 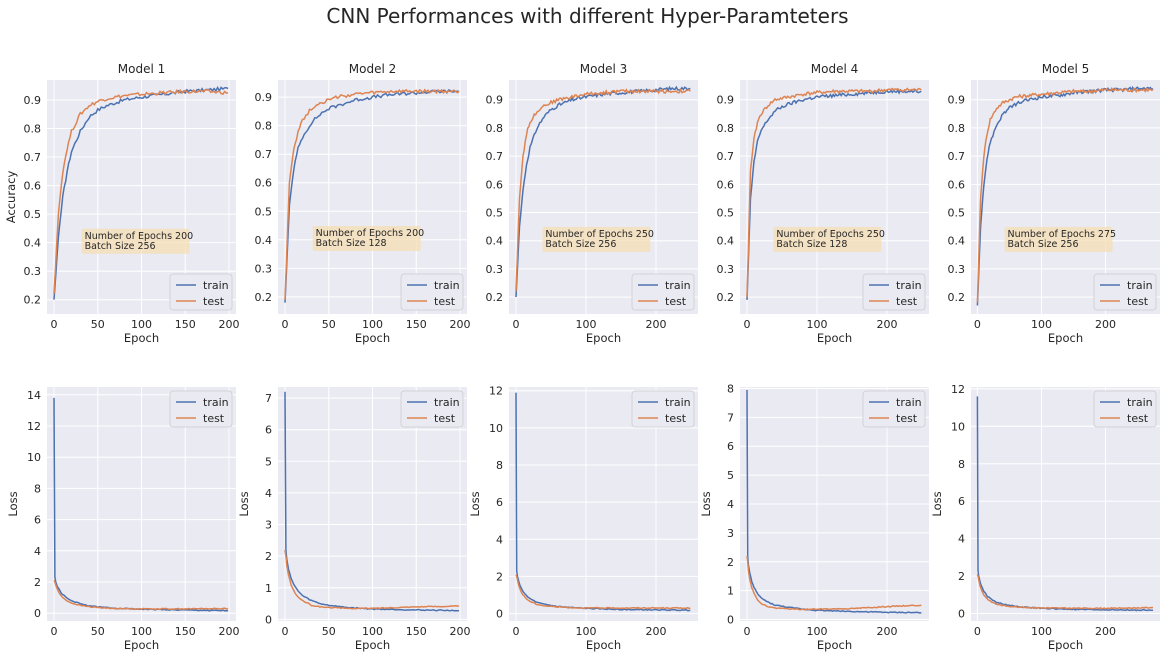 What do you see at coordinates (495, 297) in the screenshot?
I see `y-tick-label: 0.2` at bounding box center [495, 297].